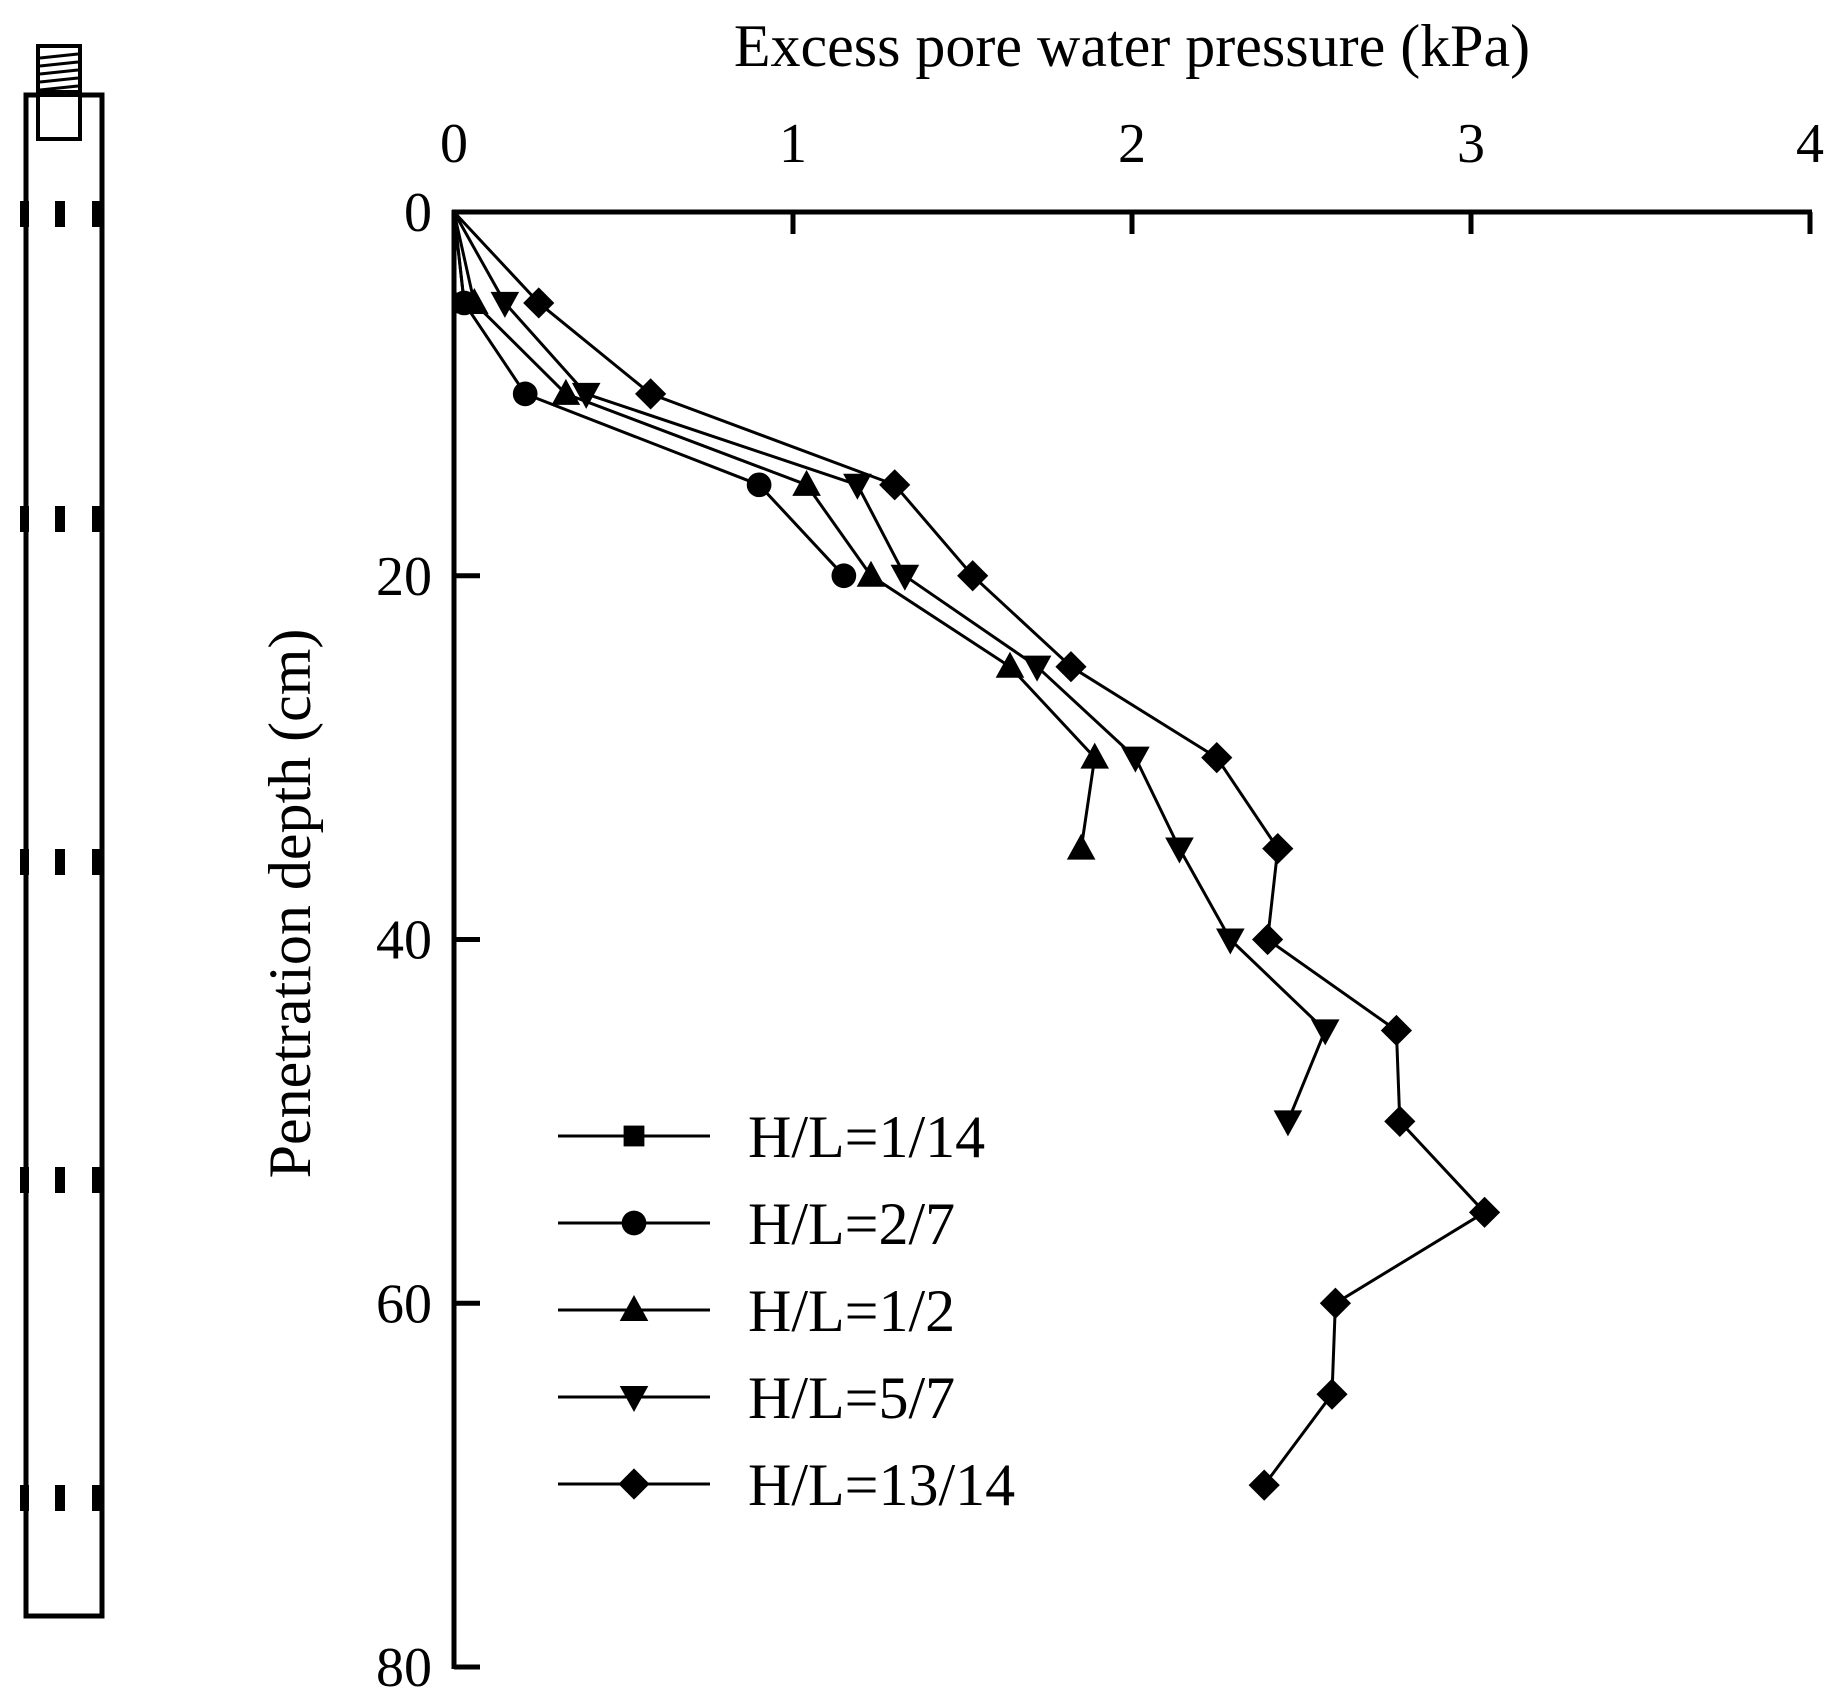 This screenshot has width=1842, height=1700. What do you see at coordinates (793, 144) in the screenshot?
I see `x-tick-label: 1` at bounding box center [793, 144].